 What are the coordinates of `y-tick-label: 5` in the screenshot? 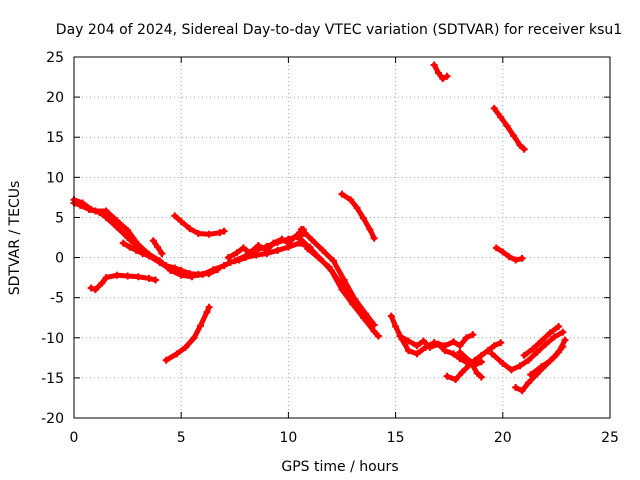 It's located at (59, 218).